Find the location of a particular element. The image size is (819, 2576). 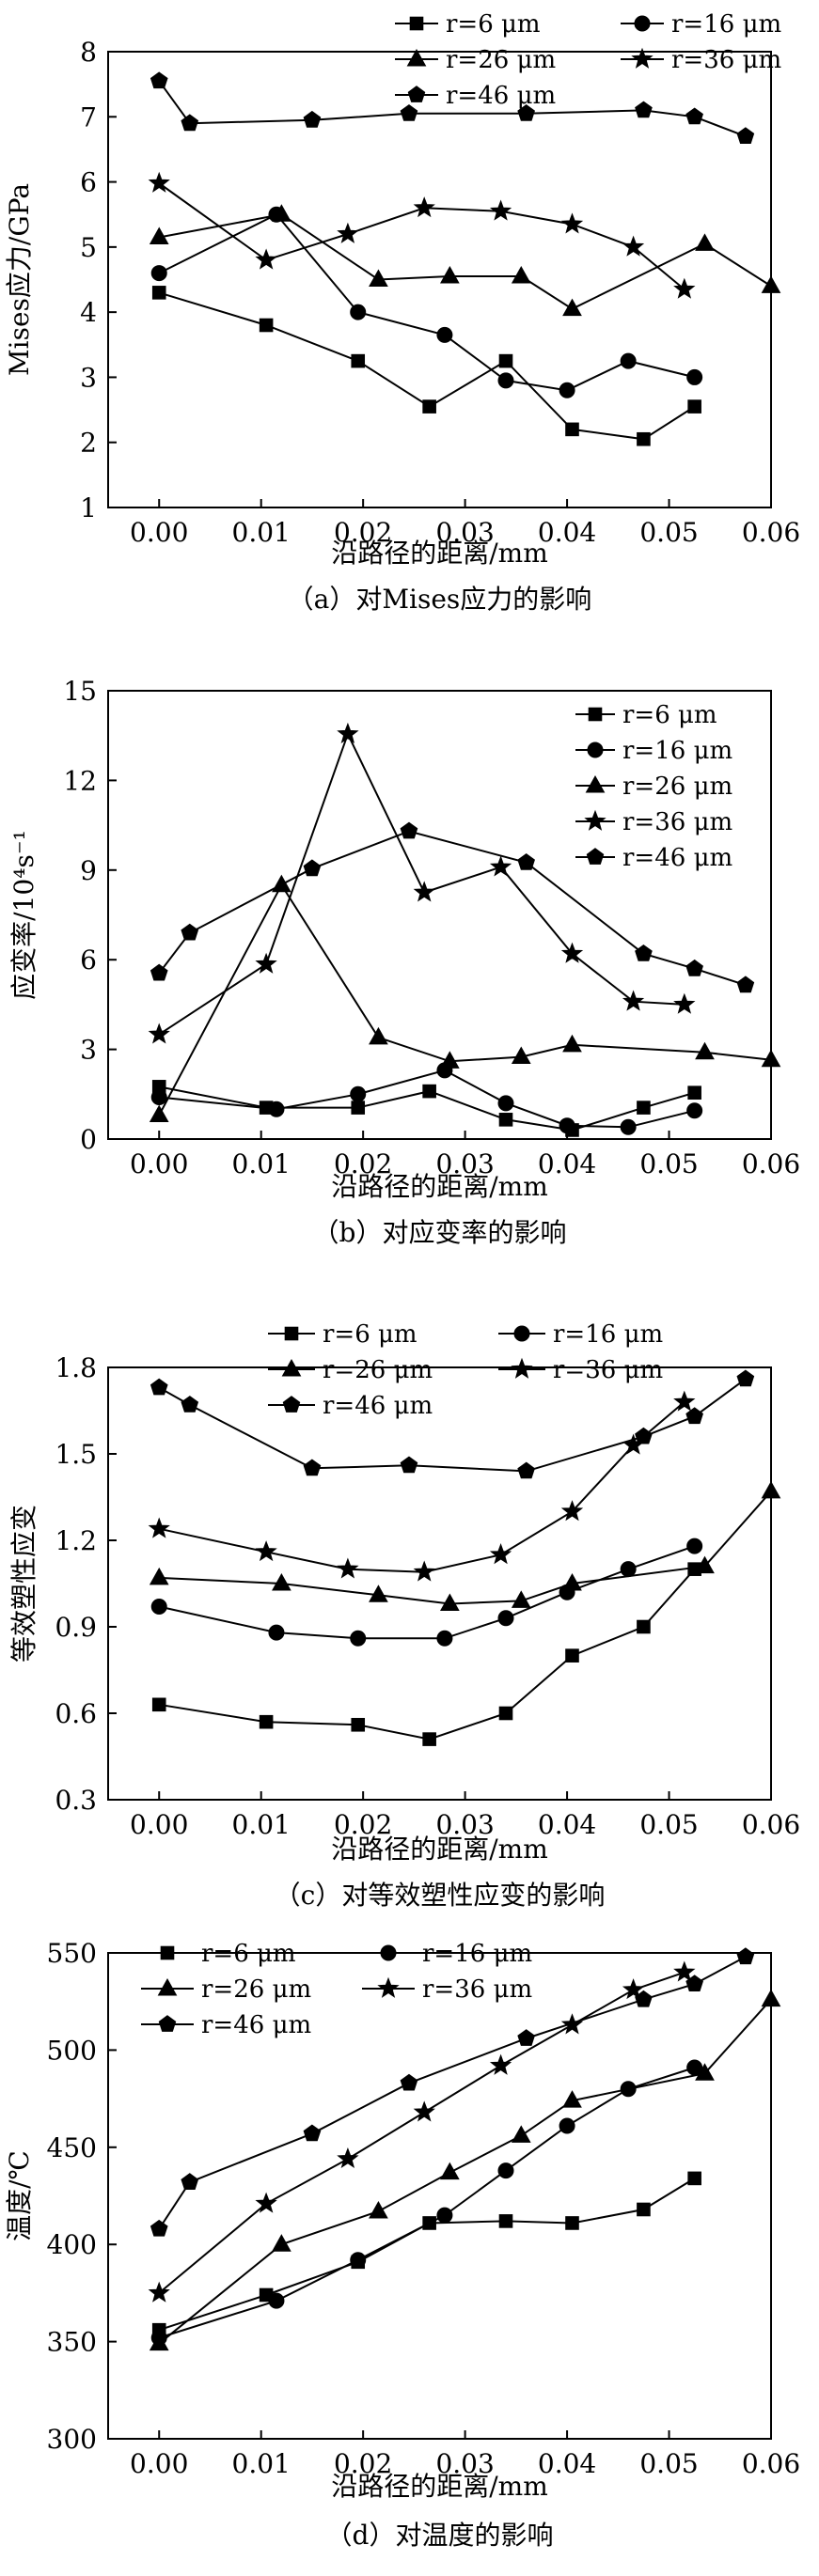

y-tick-label: 350 is located at coordinates (72, 2342).